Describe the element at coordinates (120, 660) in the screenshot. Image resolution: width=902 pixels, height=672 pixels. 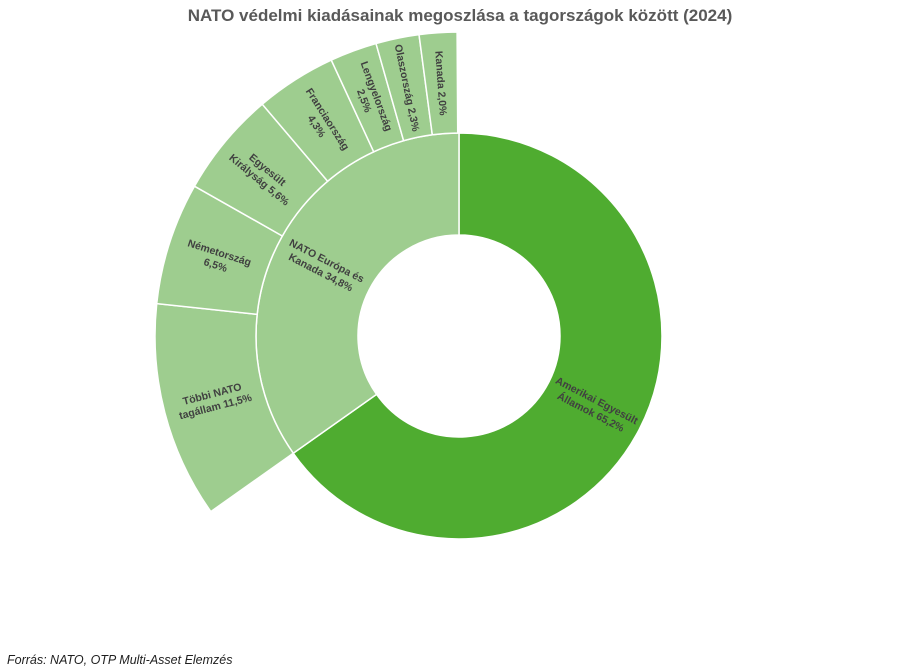
I see `source-note: Forrás: NATO, OTP Multi-Asset Elemzés` at that location.